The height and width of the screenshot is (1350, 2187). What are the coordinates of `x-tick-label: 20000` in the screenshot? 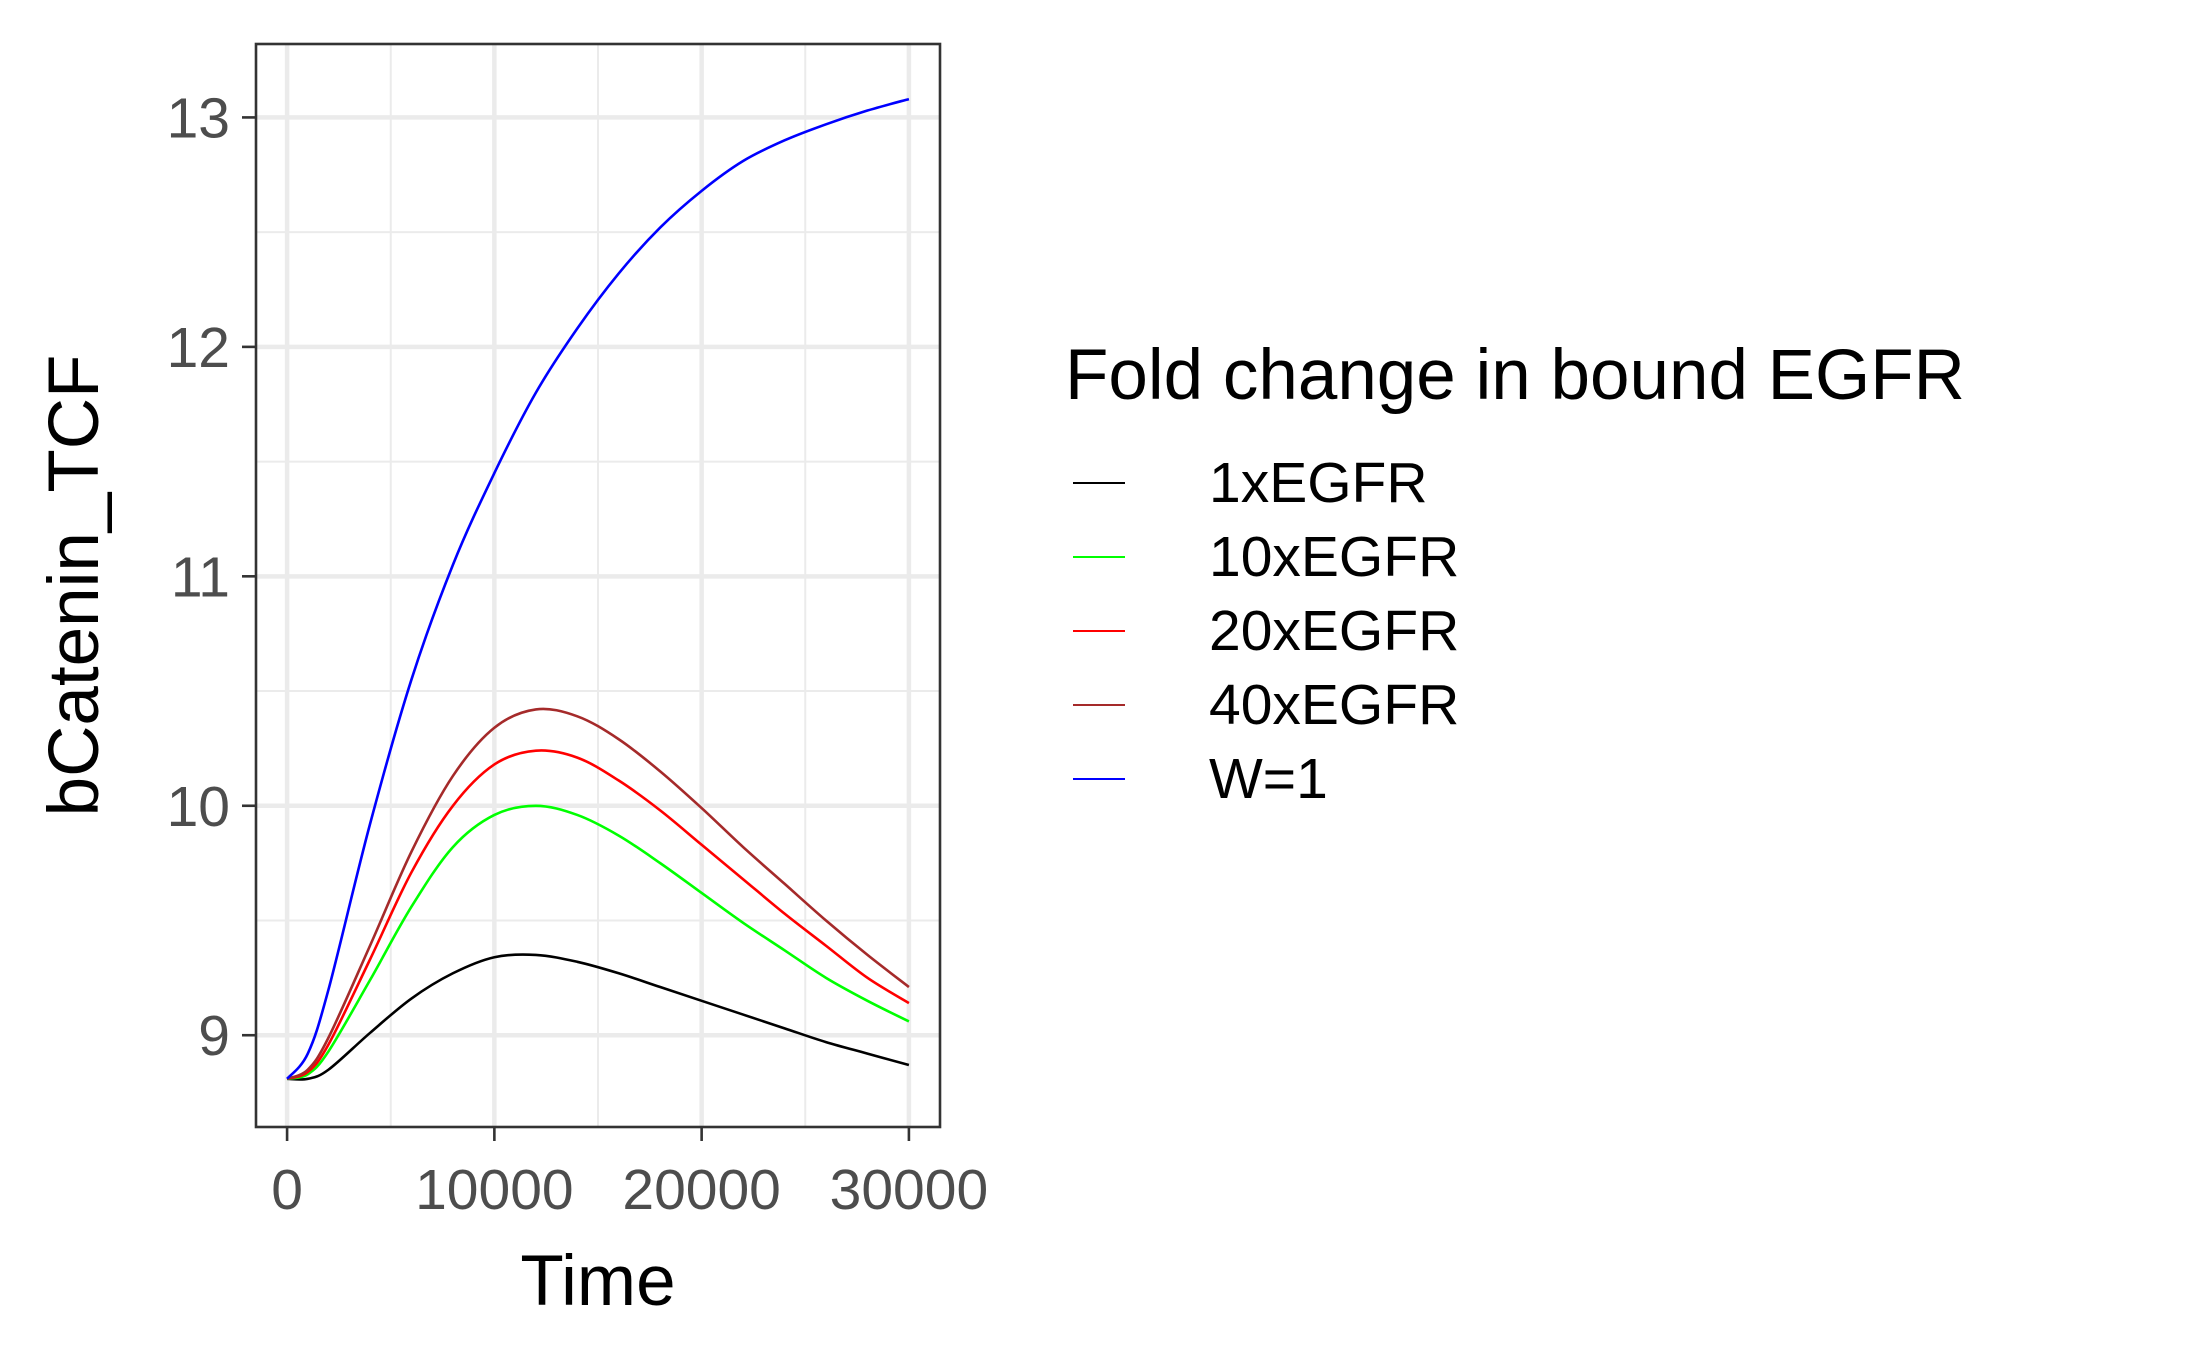 It's located at (701, 1190).